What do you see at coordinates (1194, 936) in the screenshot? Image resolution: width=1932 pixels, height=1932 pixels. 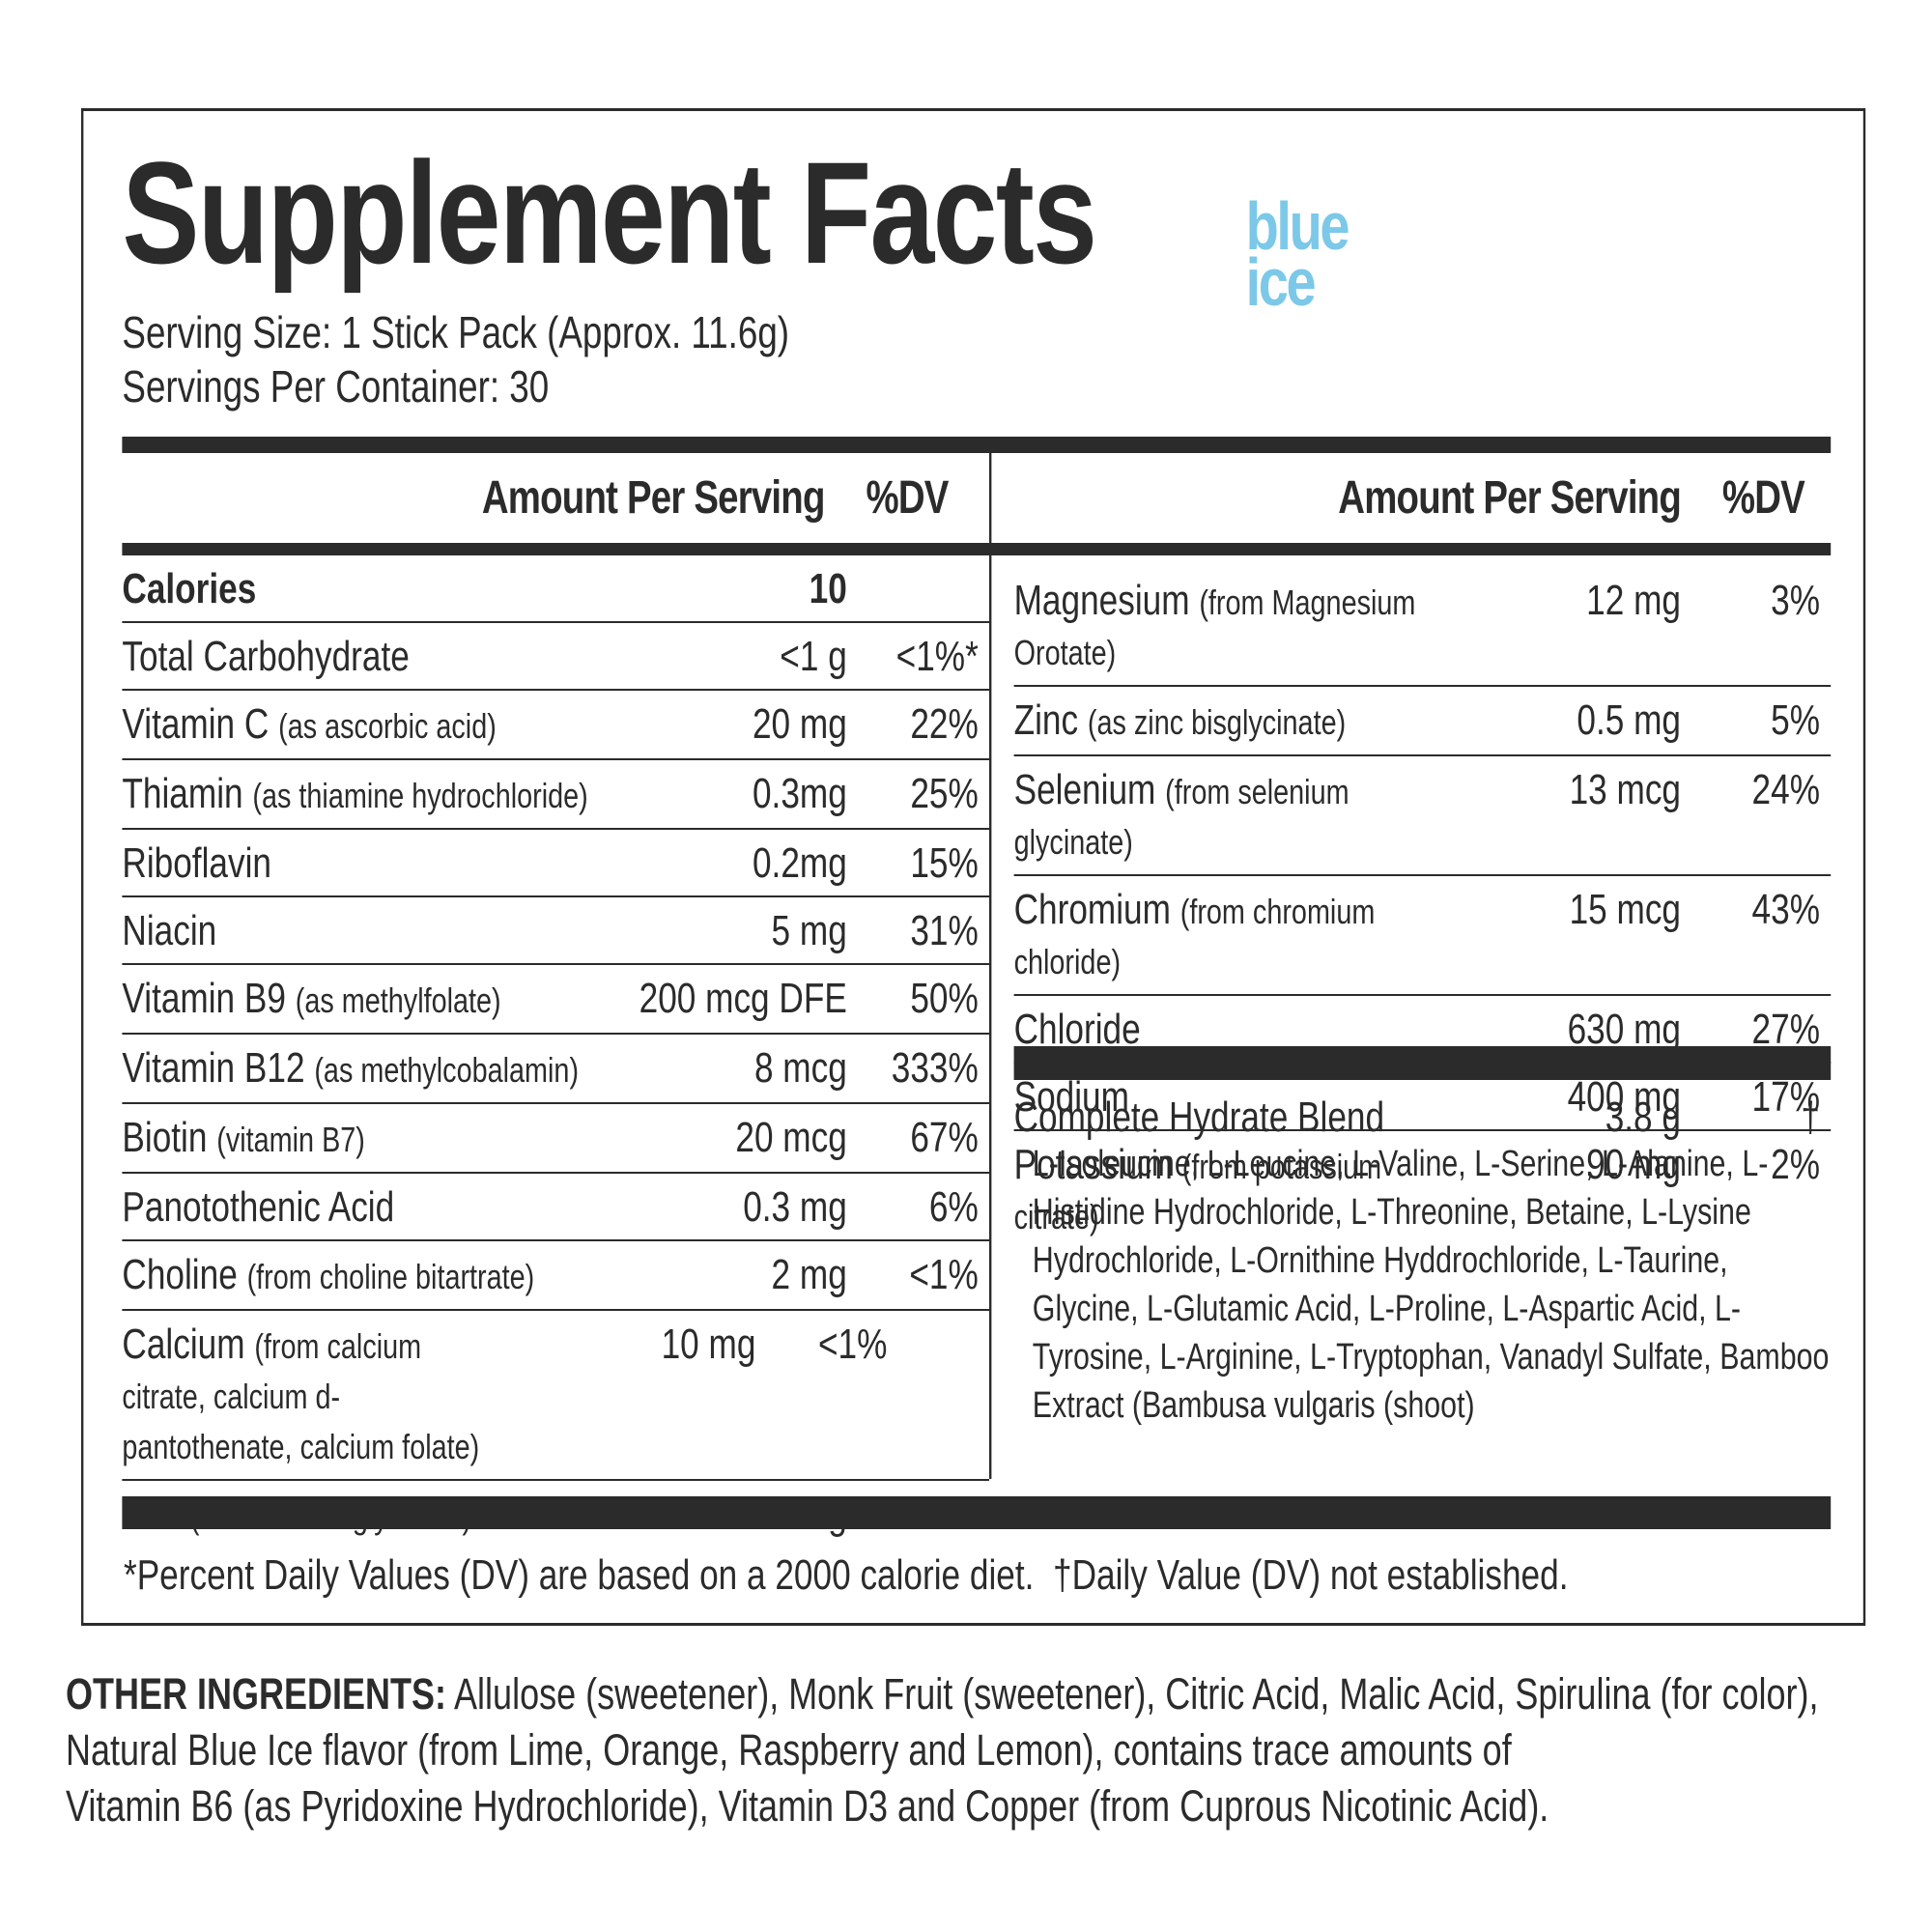 I see `nutrient-note: (from chromium chloride)` at bounding box center [1194, 936].